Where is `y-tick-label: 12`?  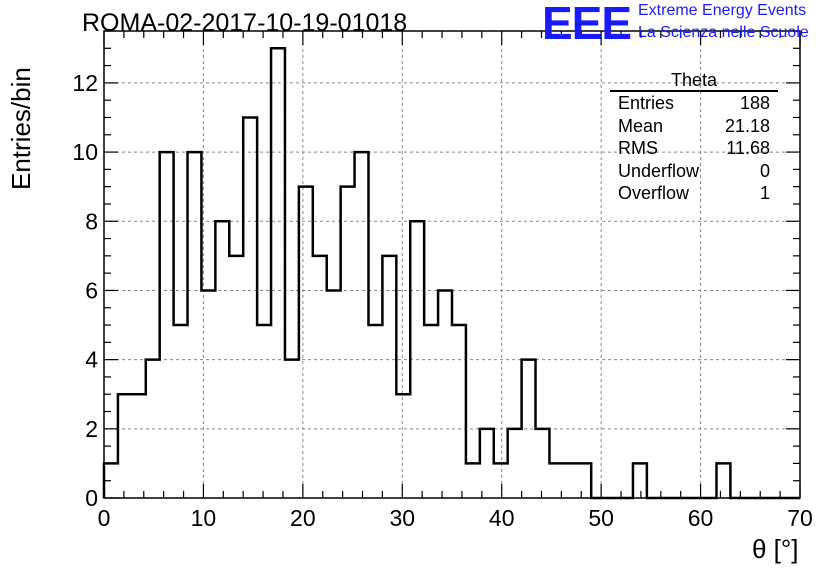
y-tick-label: 12 is located at coordinates (85, 83).